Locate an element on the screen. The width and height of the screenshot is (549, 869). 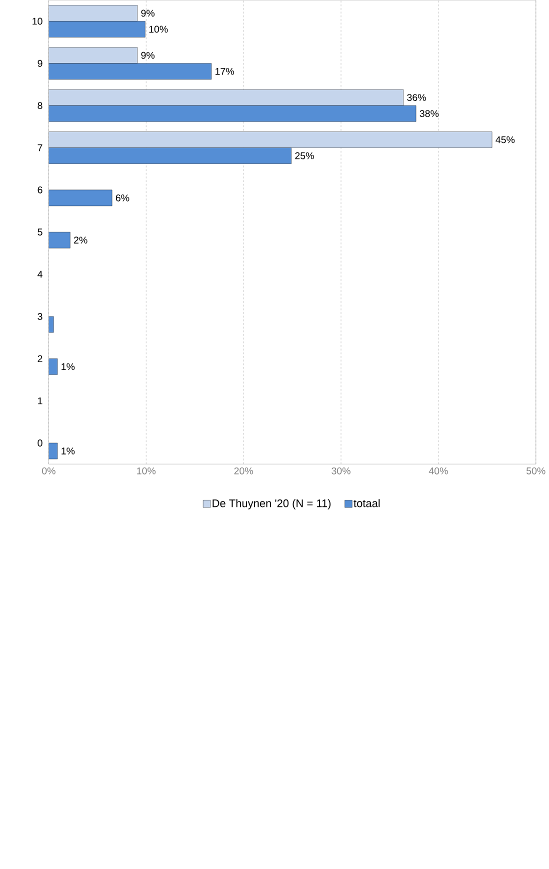
x-tick-label: 40% is located at coordinates (438, 470).